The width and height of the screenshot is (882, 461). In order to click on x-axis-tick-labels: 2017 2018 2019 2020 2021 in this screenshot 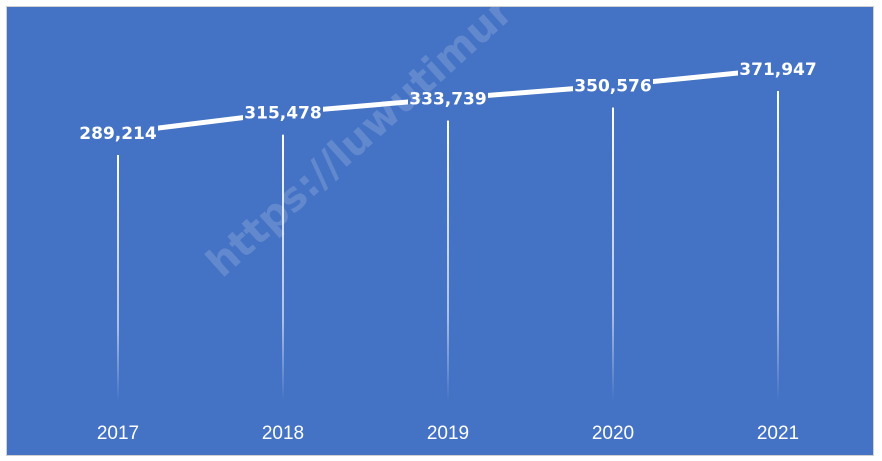, I will do `click(448, 433)`.